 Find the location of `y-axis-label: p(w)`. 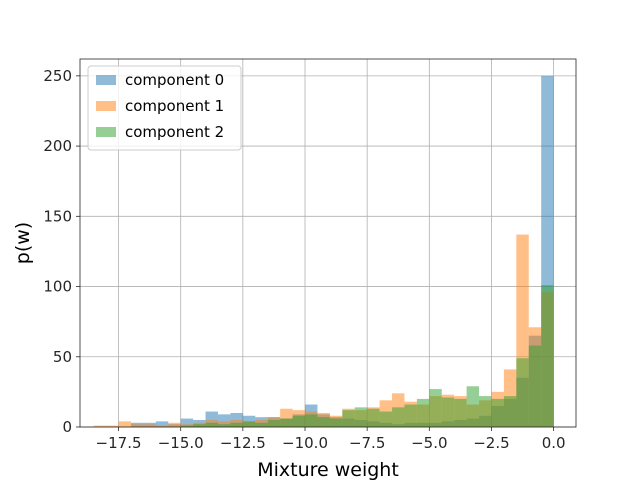

y-axis-label: p(w) is located at coordinates (23, 243).